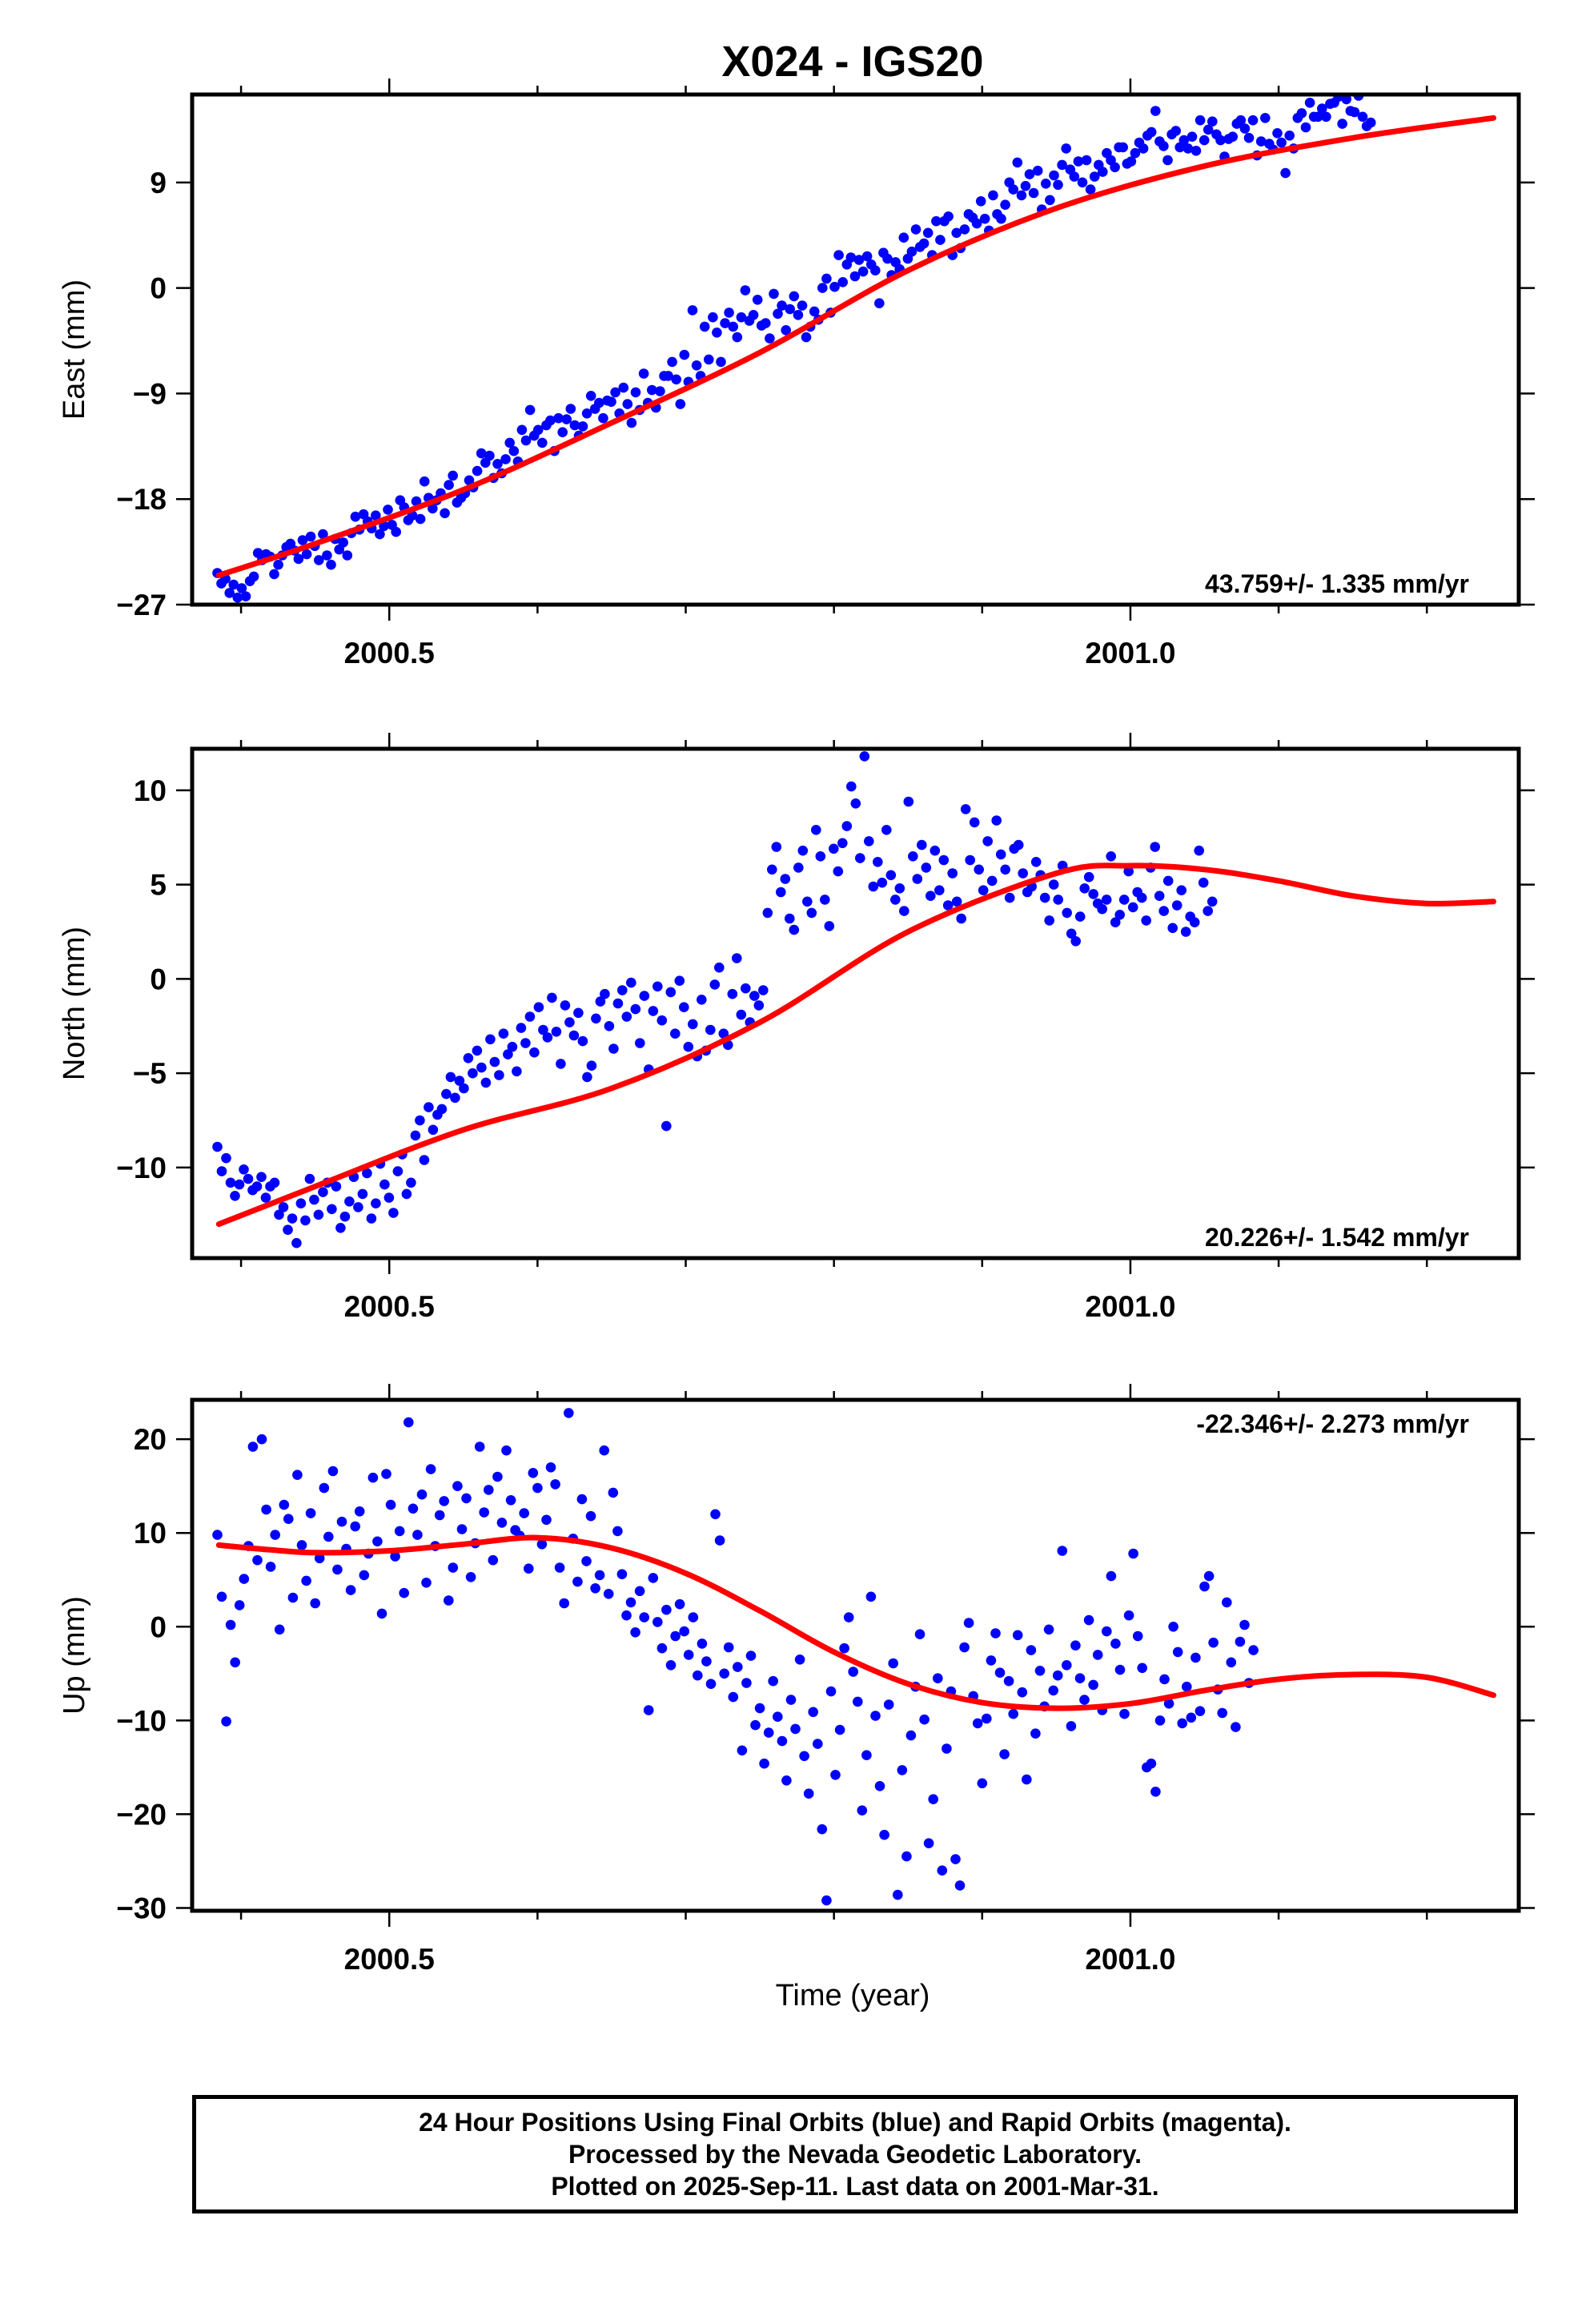 This screenshot has width=1582, height=2324. I want to click on north-y-tick-label: 0, so click(158, 979).